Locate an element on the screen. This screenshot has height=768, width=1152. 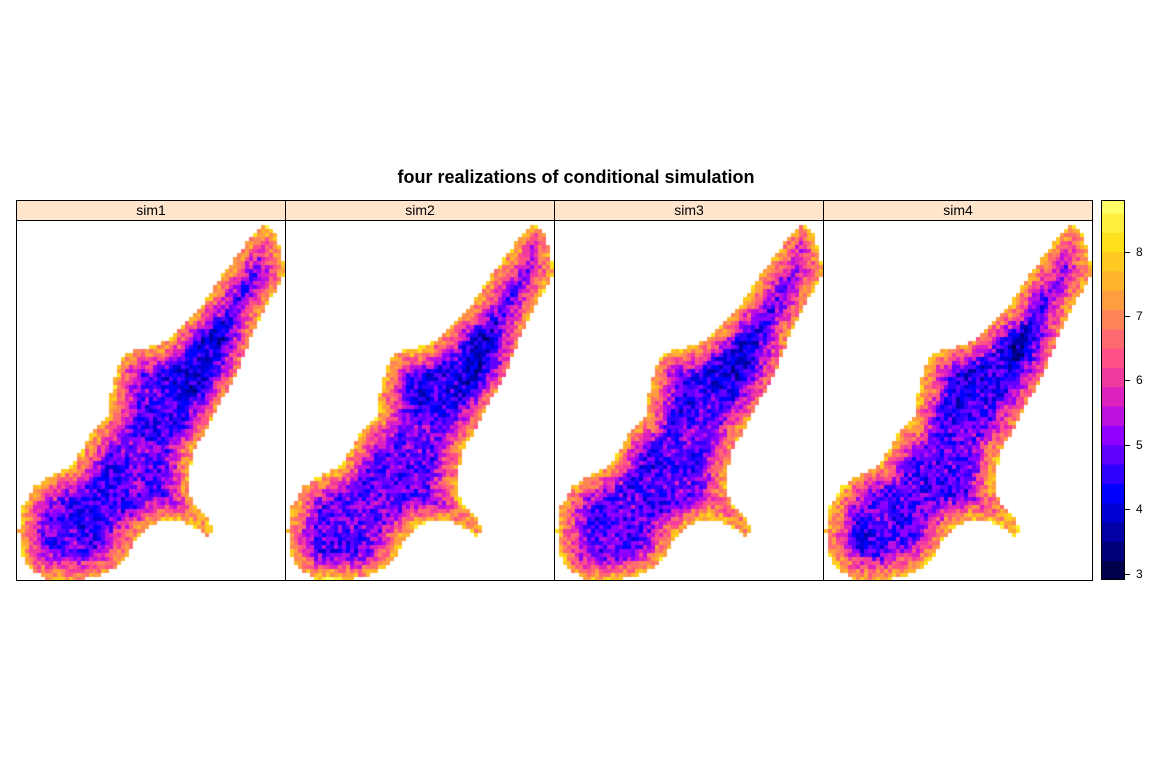
colorkey-tick-label: 8 is located at coordinates (1139, 251).